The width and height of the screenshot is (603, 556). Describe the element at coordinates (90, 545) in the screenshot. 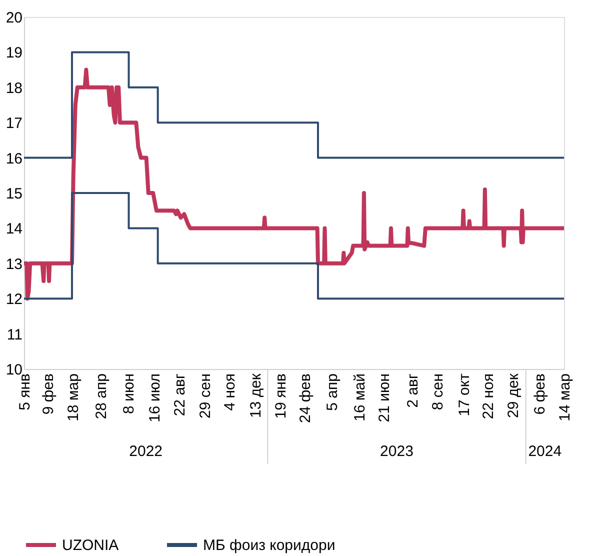

I see `legend-label: UZONIA` at that location.